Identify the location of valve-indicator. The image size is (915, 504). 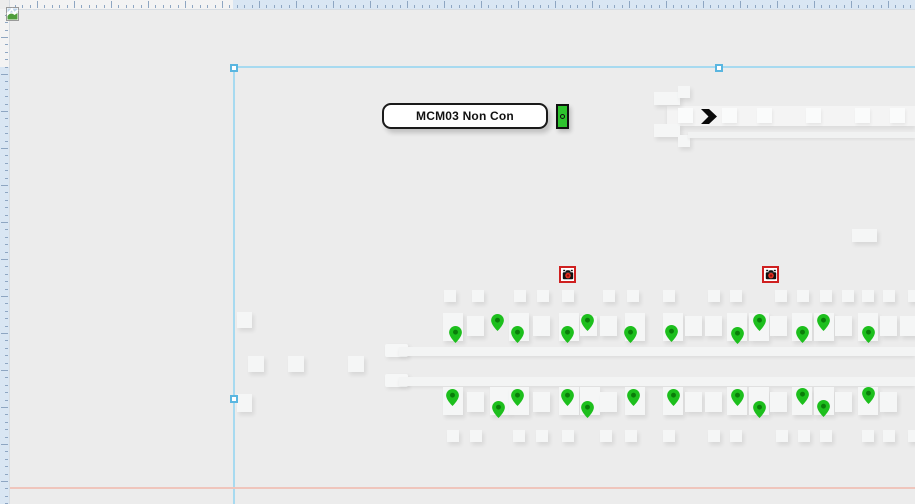
(562, 116).